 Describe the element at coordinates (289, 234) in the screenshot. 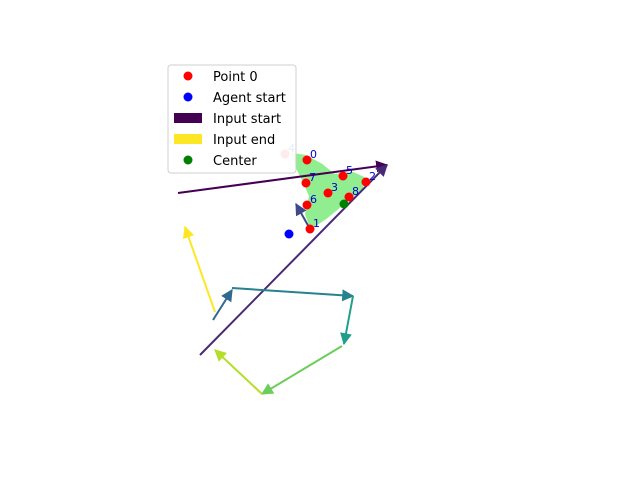

I see `agent-start-marker` at that location.